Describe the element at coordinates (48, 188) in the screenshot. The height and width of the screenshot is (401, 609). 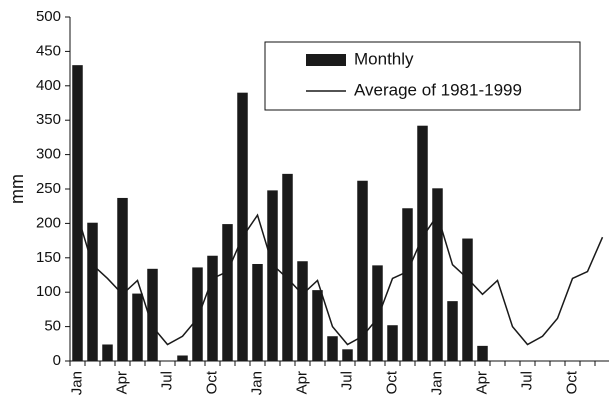
I see `y-tick-label: 250` at that location.